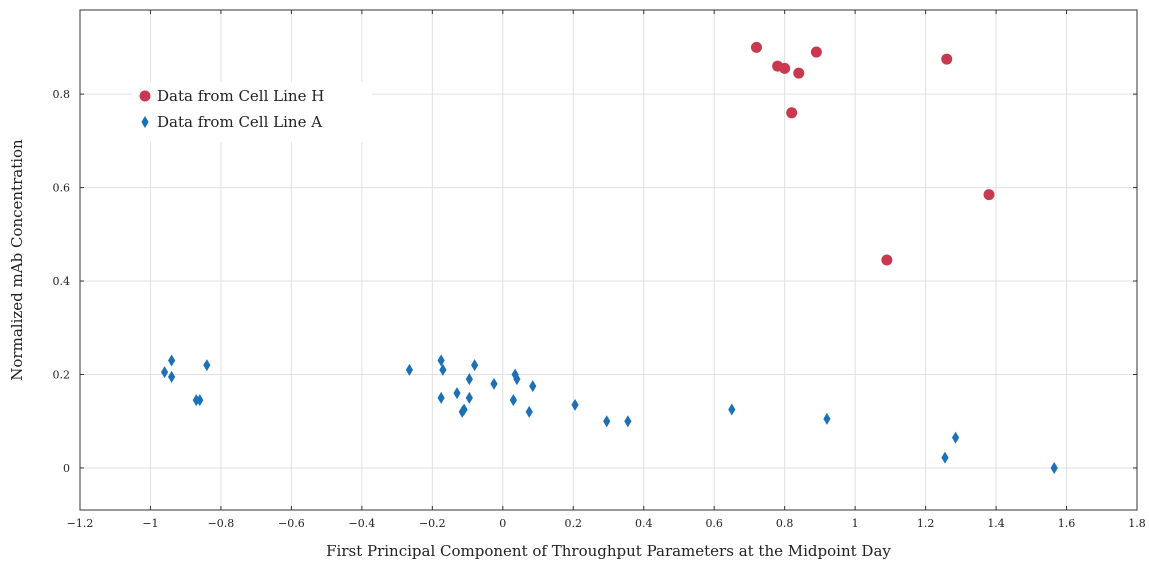 This screenshot has height=566, width=1149. What do you see at coordinates (502, 523) in the screenshot?
I see `x-tick-label: 0` at bounding box center [502, 523].